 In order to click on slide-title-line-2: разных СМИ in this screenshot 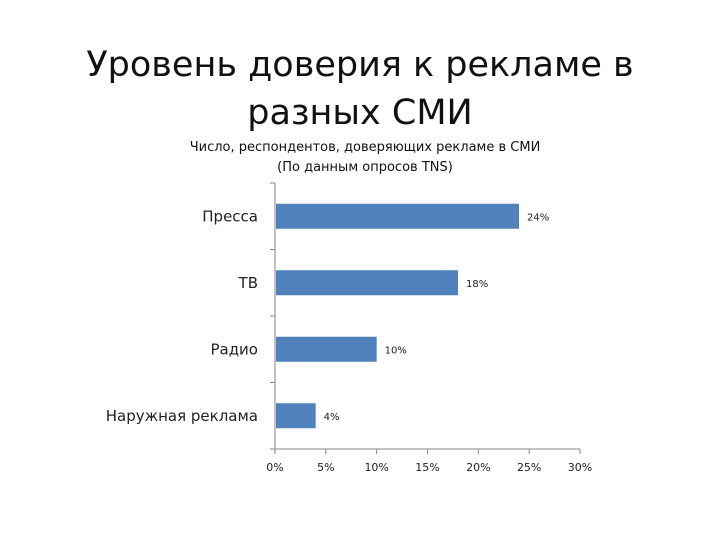, I will do `click(360, 113)`.